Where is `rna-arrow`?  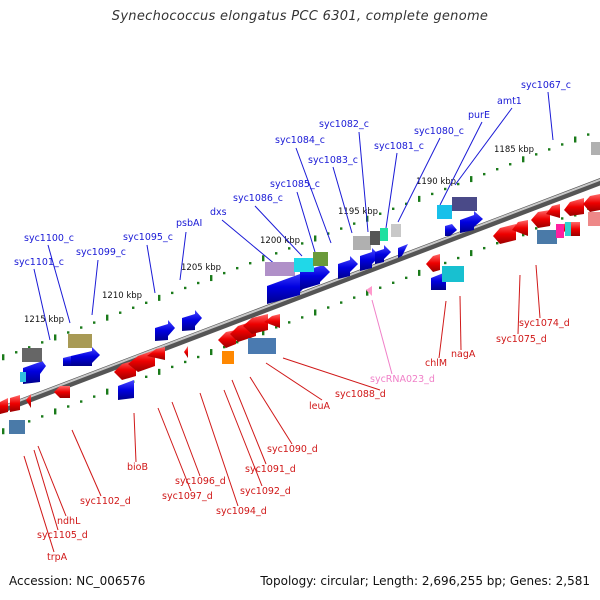
rna-arrow is located at coordinates (369, 291).